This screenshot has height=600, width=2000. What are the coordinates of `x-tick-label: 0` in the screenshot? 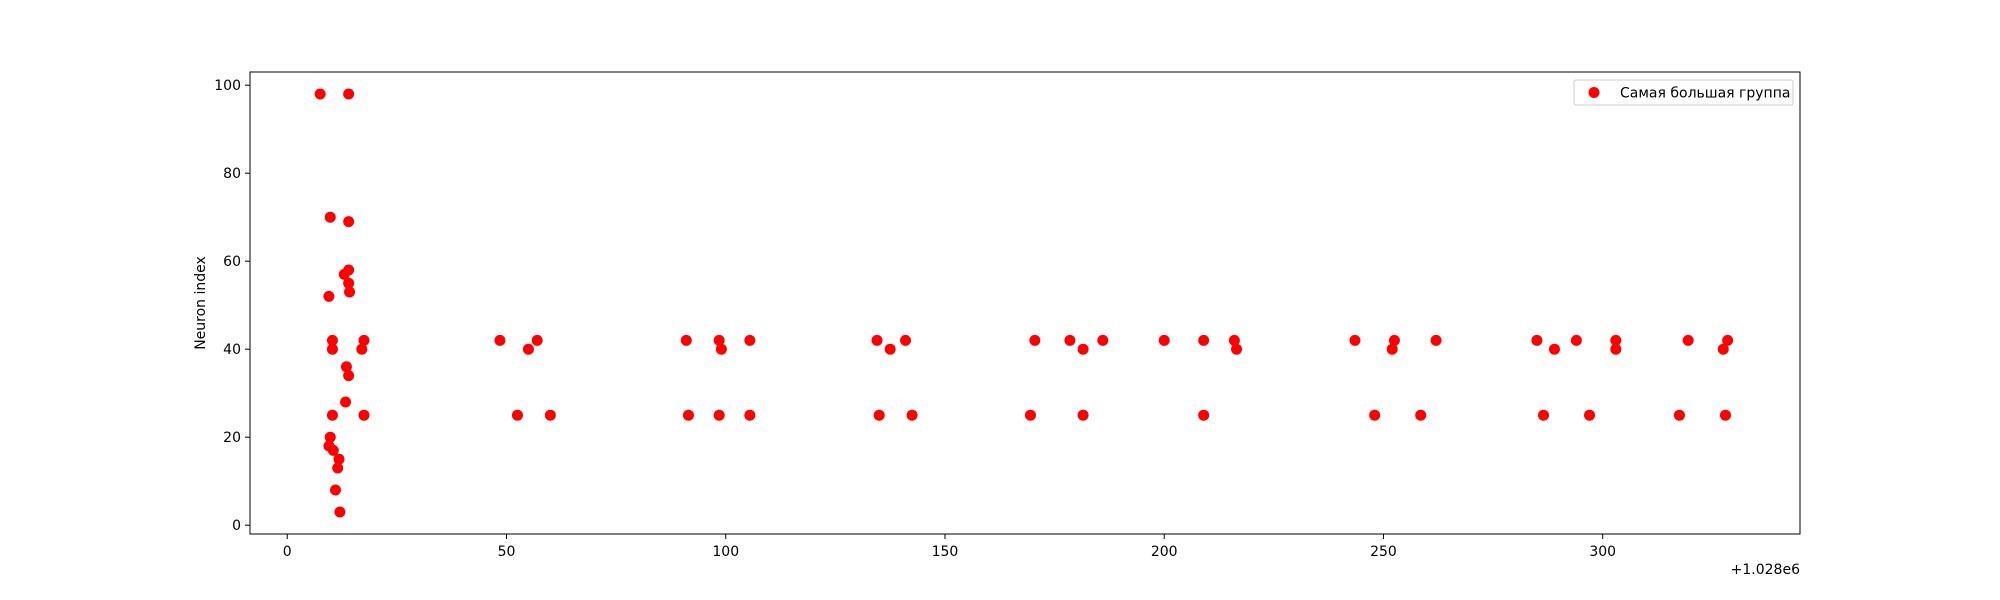 It's located at (287, 552).